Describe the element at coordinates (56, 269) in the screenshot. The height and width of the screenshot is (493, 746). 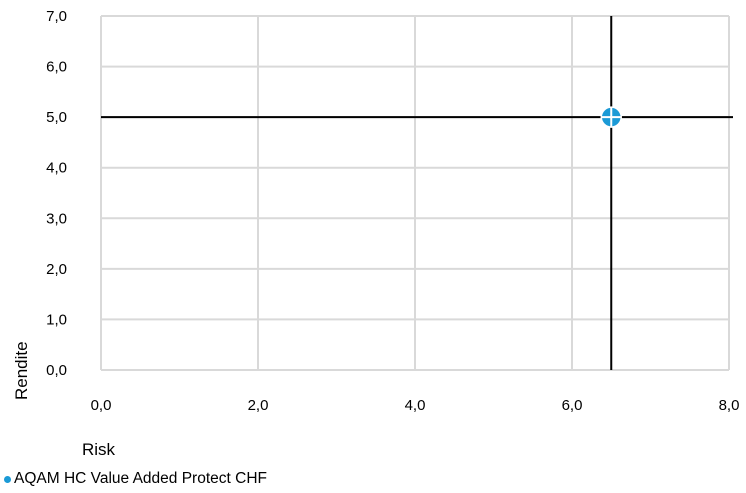
I see `y-tick-label: 2,0` at that location.